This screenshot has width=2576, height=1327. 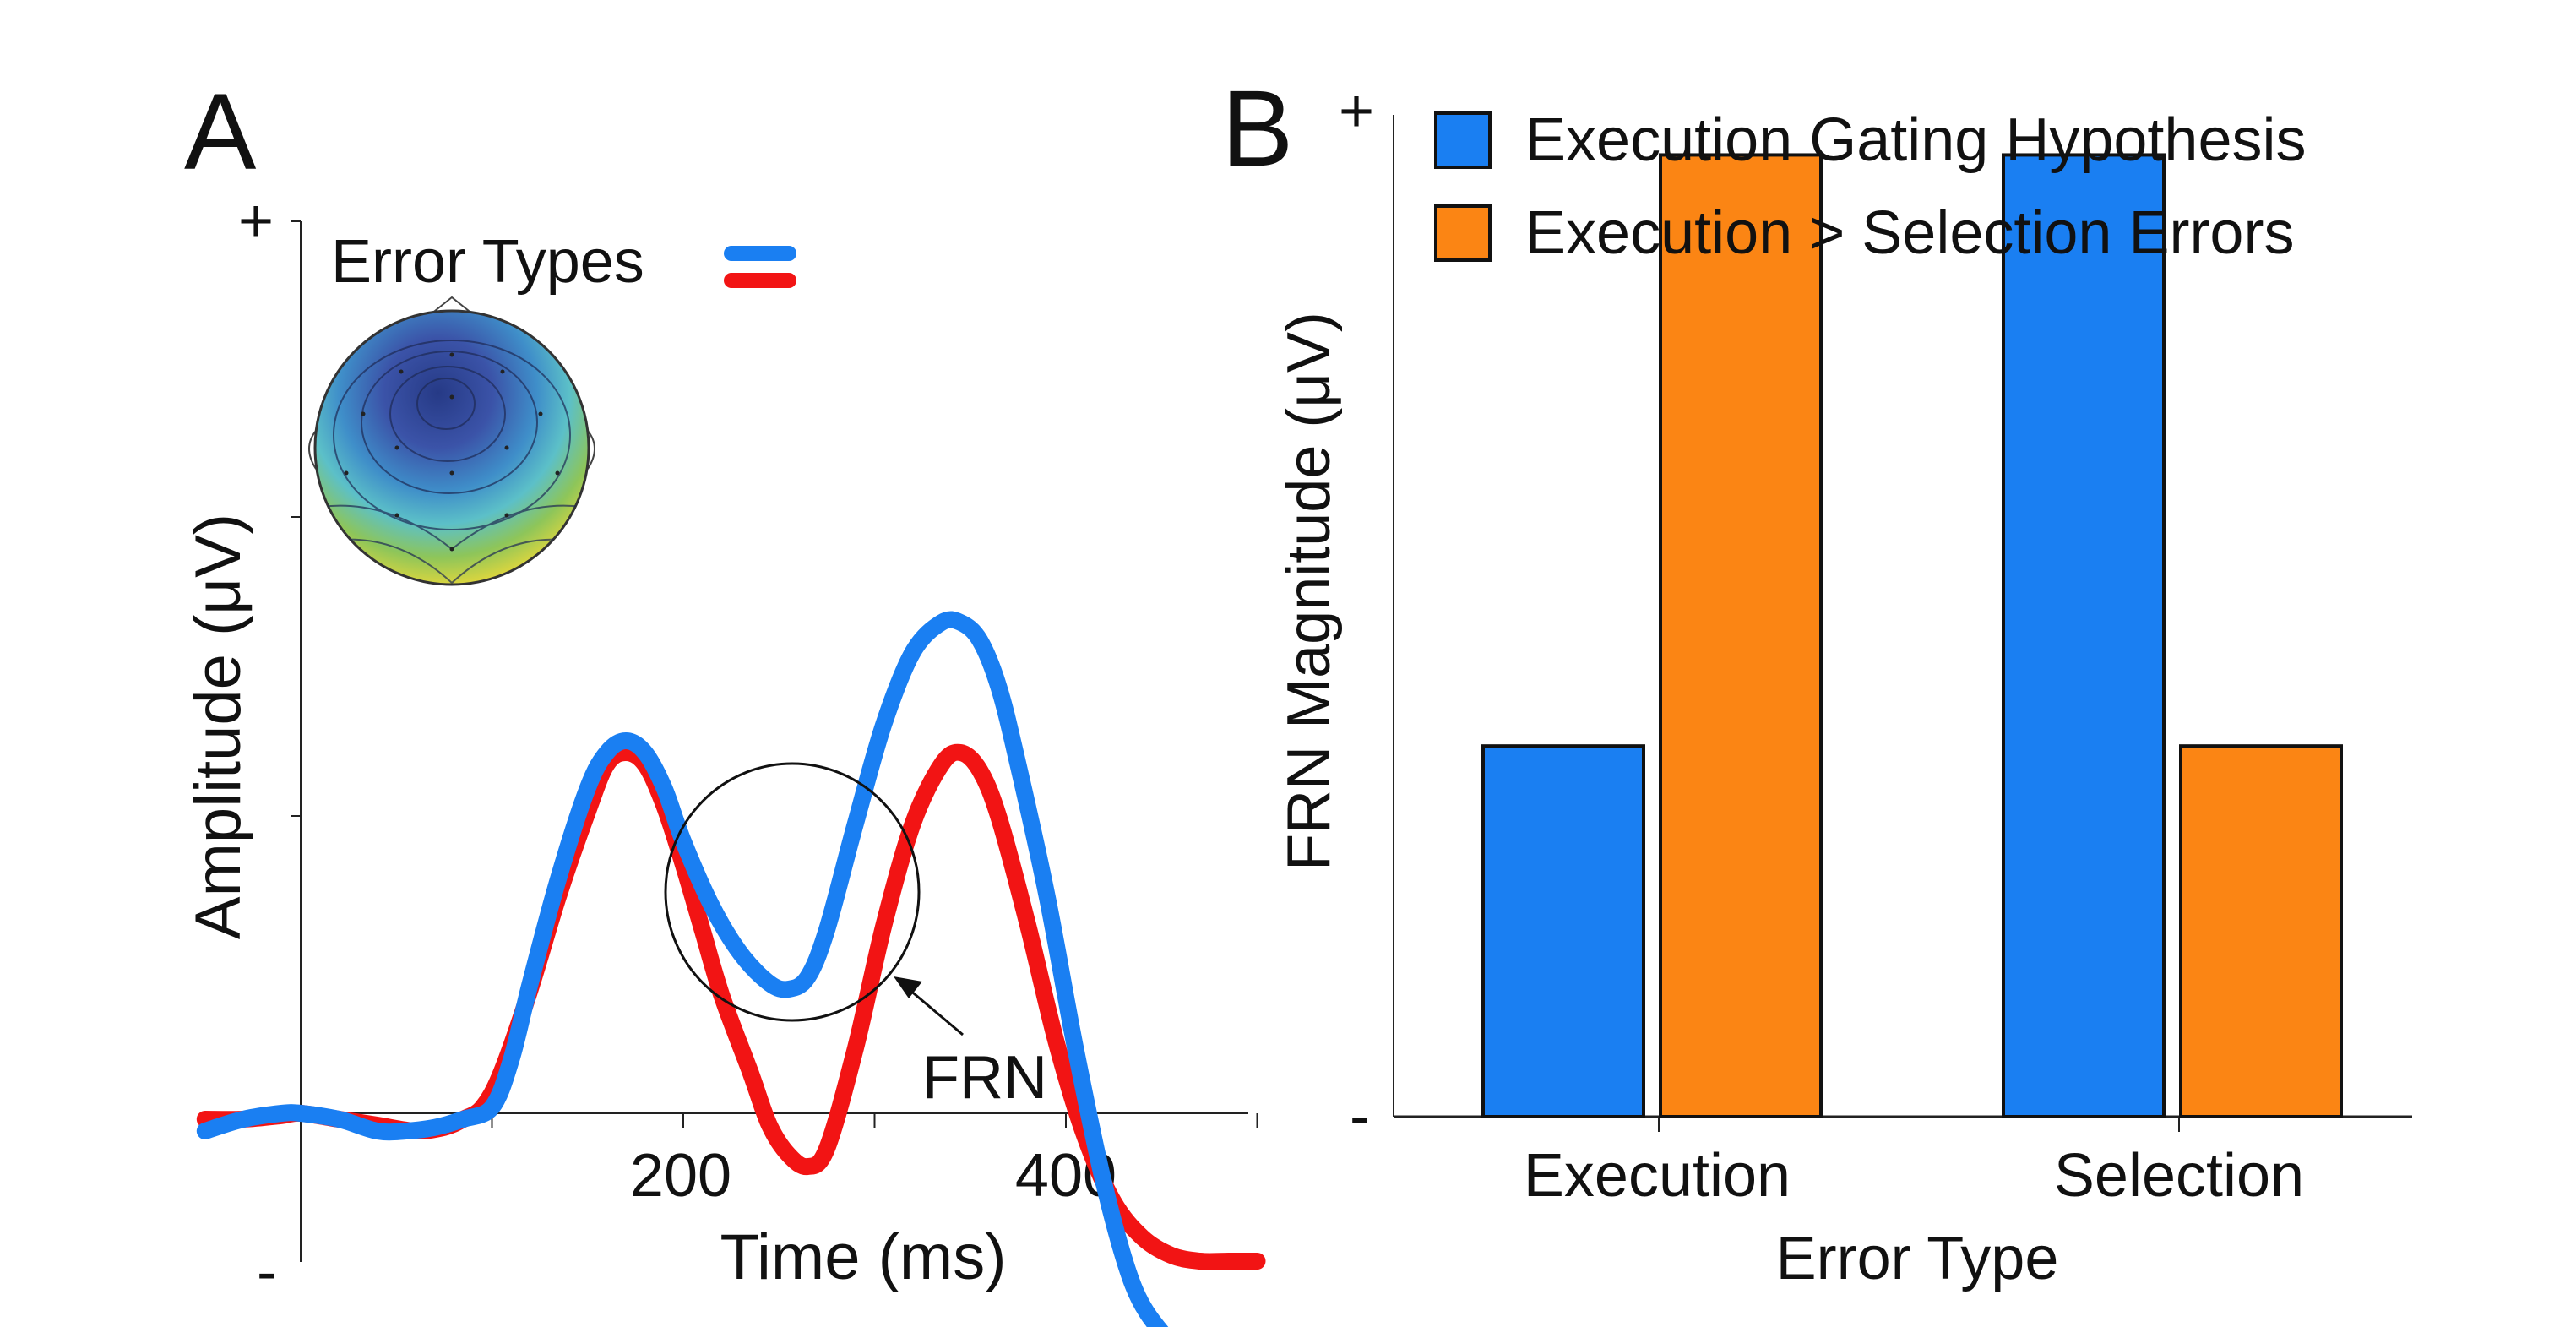 What do you see at coordinates (908, 987) in the screenshot?
I see `frn-arrow-head` at bounding box center [908, 987].